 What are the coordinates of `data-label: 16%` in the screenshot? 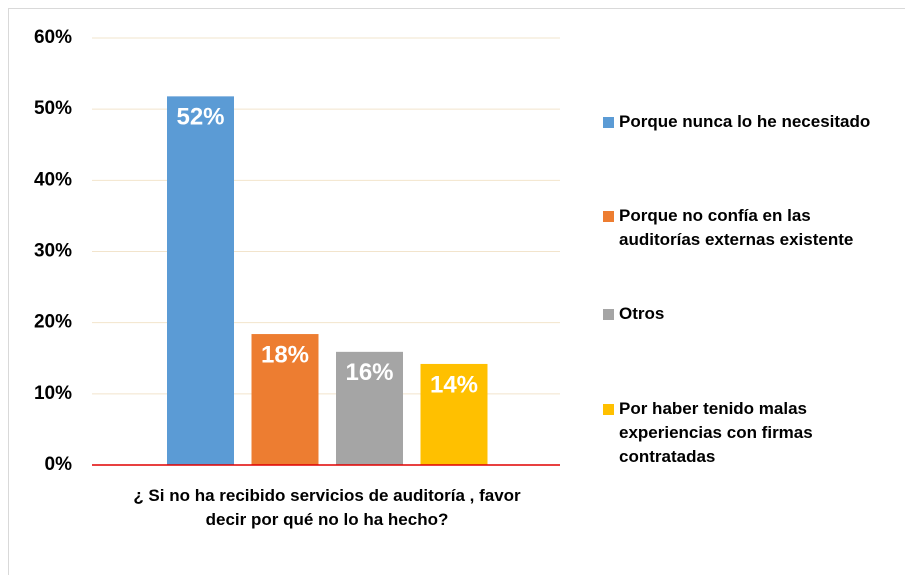 It's located at (369, 372).